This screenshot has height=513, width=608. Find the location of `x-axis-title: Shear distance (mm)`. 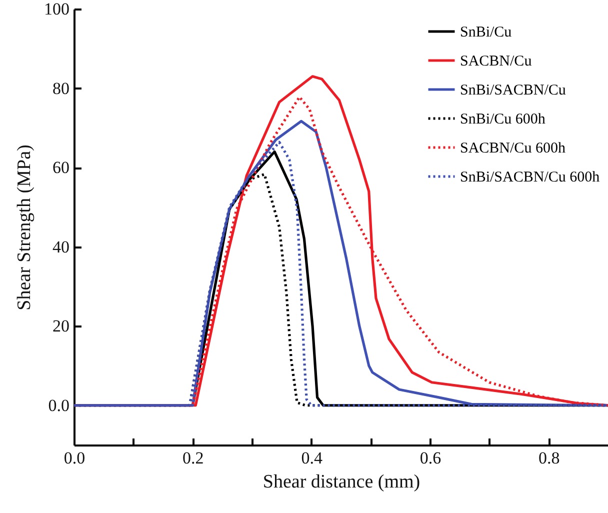

x-axis-title: Shear distance (mm) is located at coordinates (341, 482).